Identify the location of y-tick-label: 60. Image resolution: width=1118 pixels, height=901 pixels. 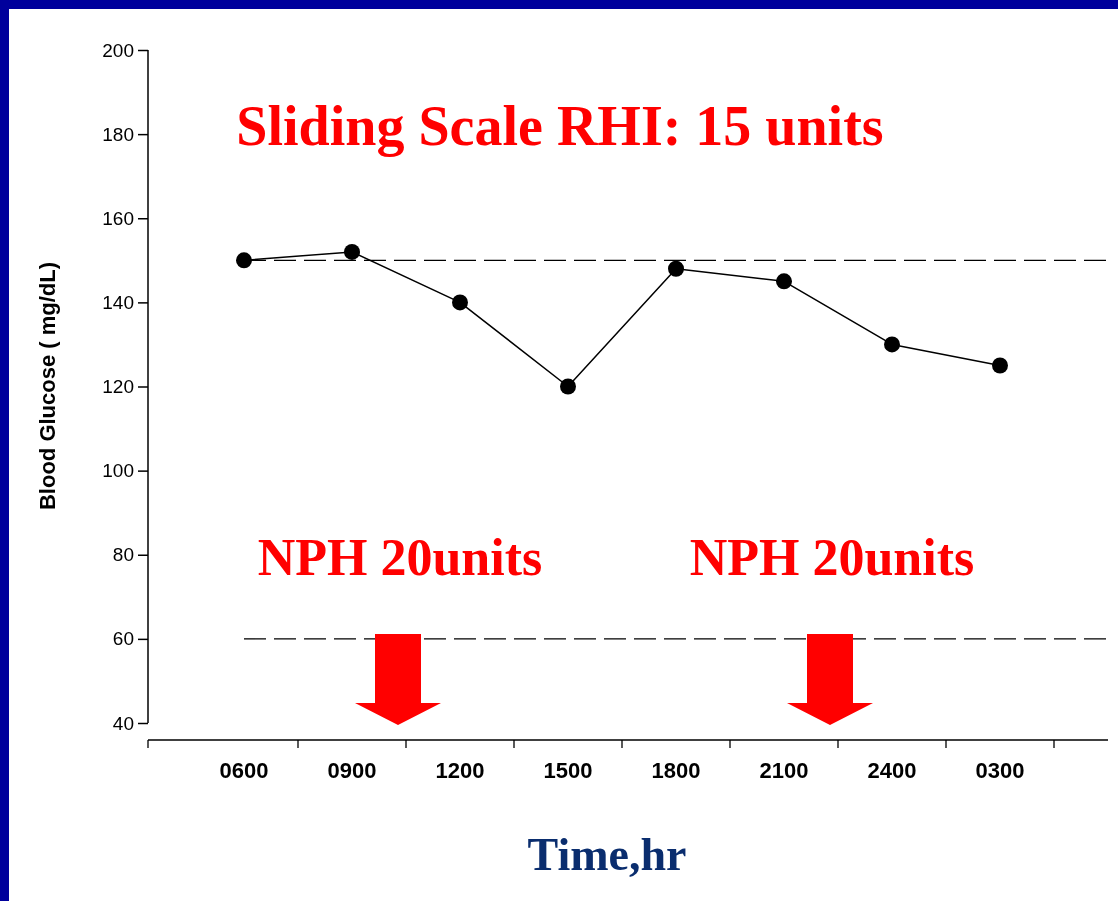
(123, 639).